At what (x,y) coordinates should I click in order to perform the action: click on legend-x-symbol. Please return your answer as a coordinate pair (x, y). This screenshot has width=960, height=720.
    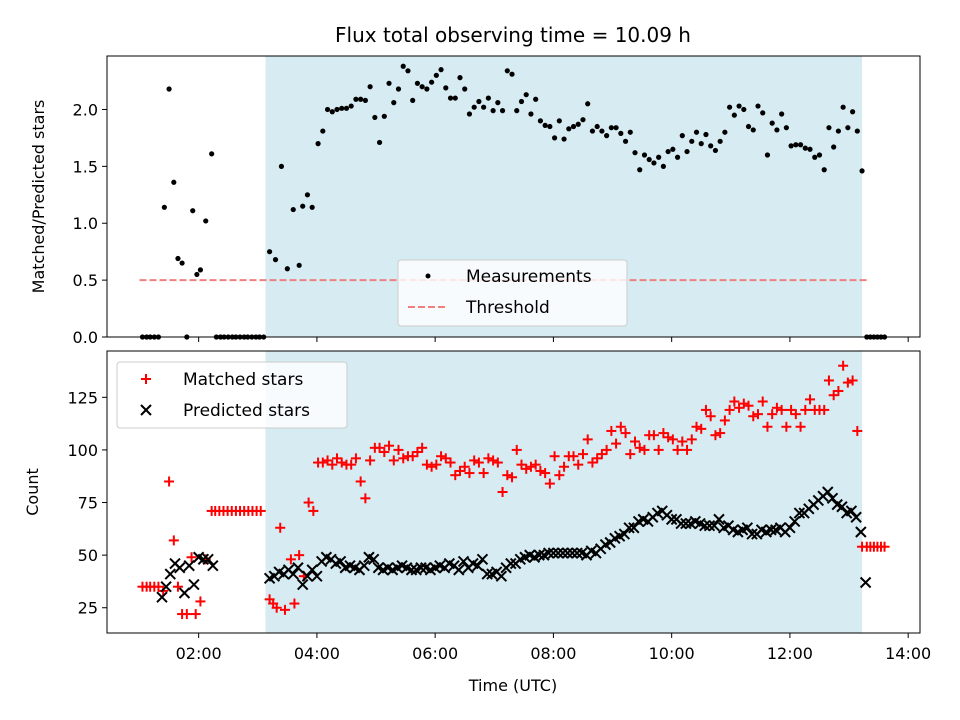
    Looking at the image, I should click on (146, 410).